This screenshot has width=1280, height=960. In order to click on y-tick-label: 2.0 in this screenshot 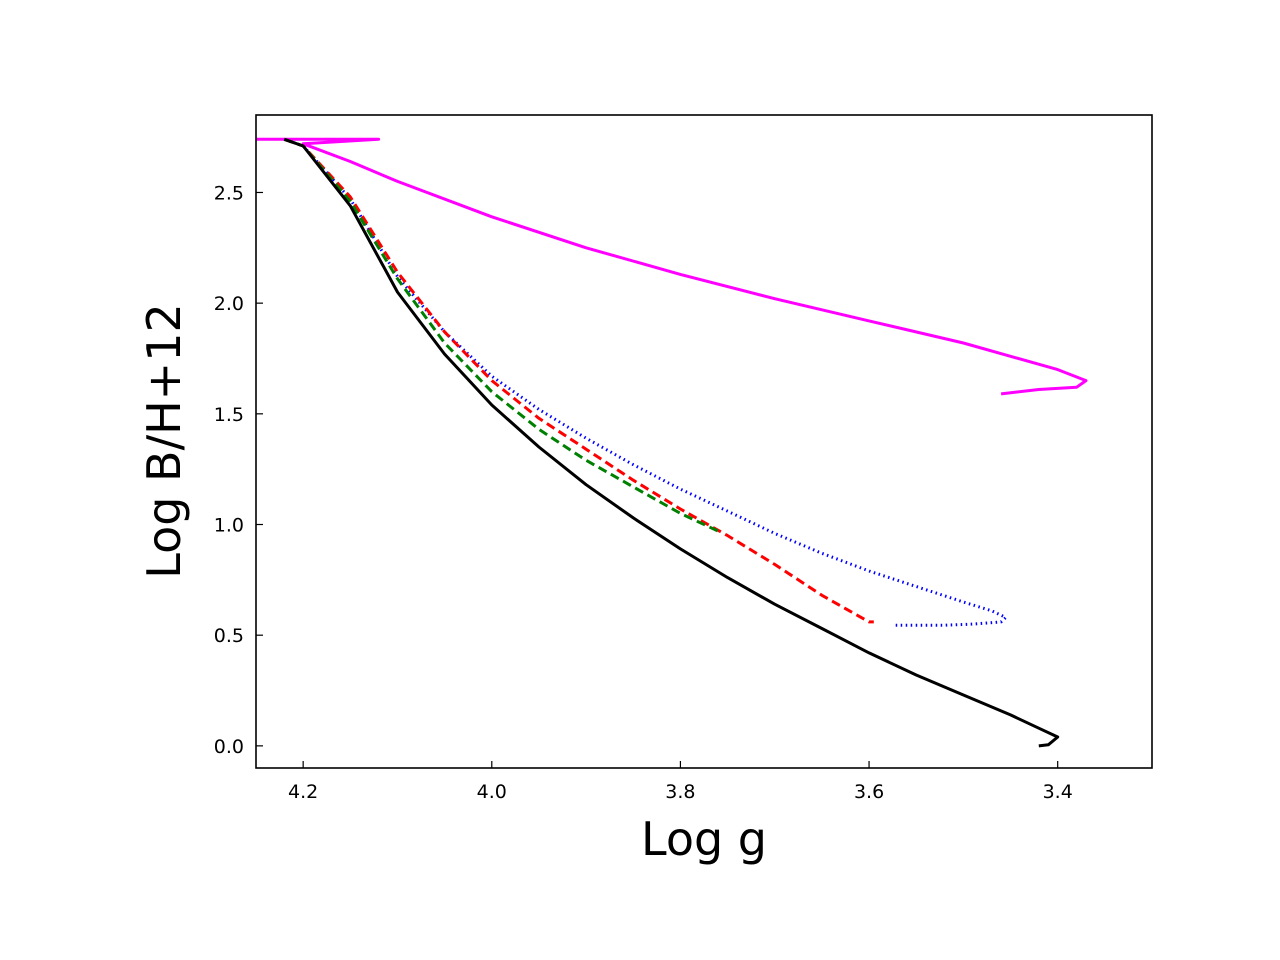, I will do `click(229, 304)`.